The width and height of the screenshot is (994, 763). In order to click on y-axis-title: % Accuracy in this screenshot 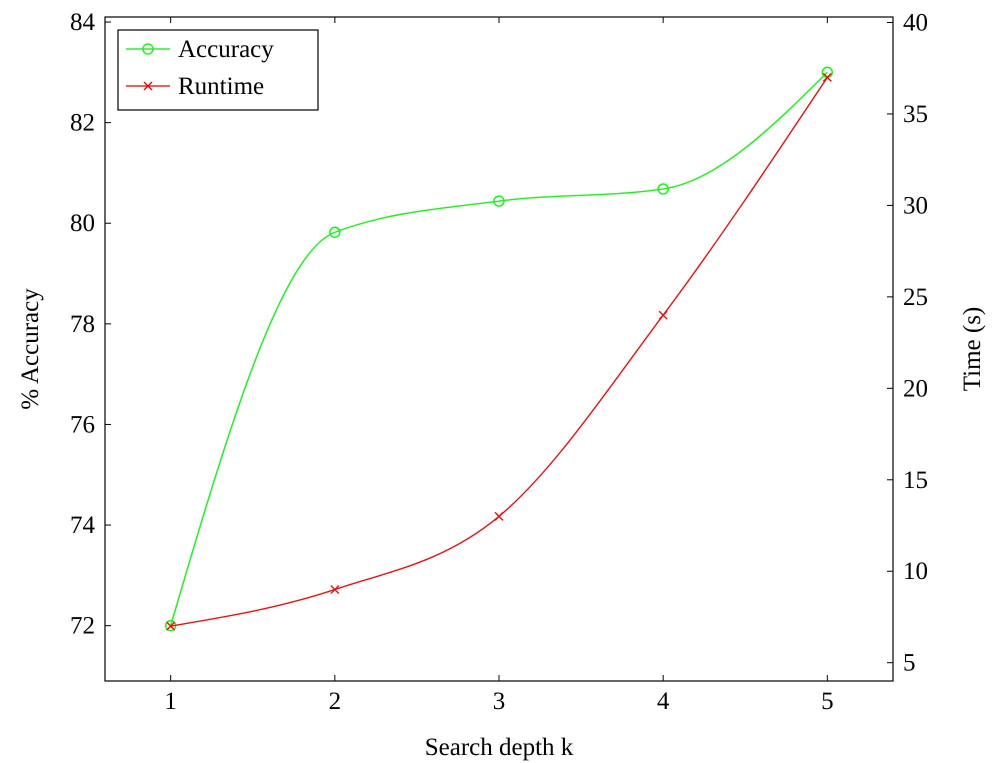, I will do `click(30, 349)`.